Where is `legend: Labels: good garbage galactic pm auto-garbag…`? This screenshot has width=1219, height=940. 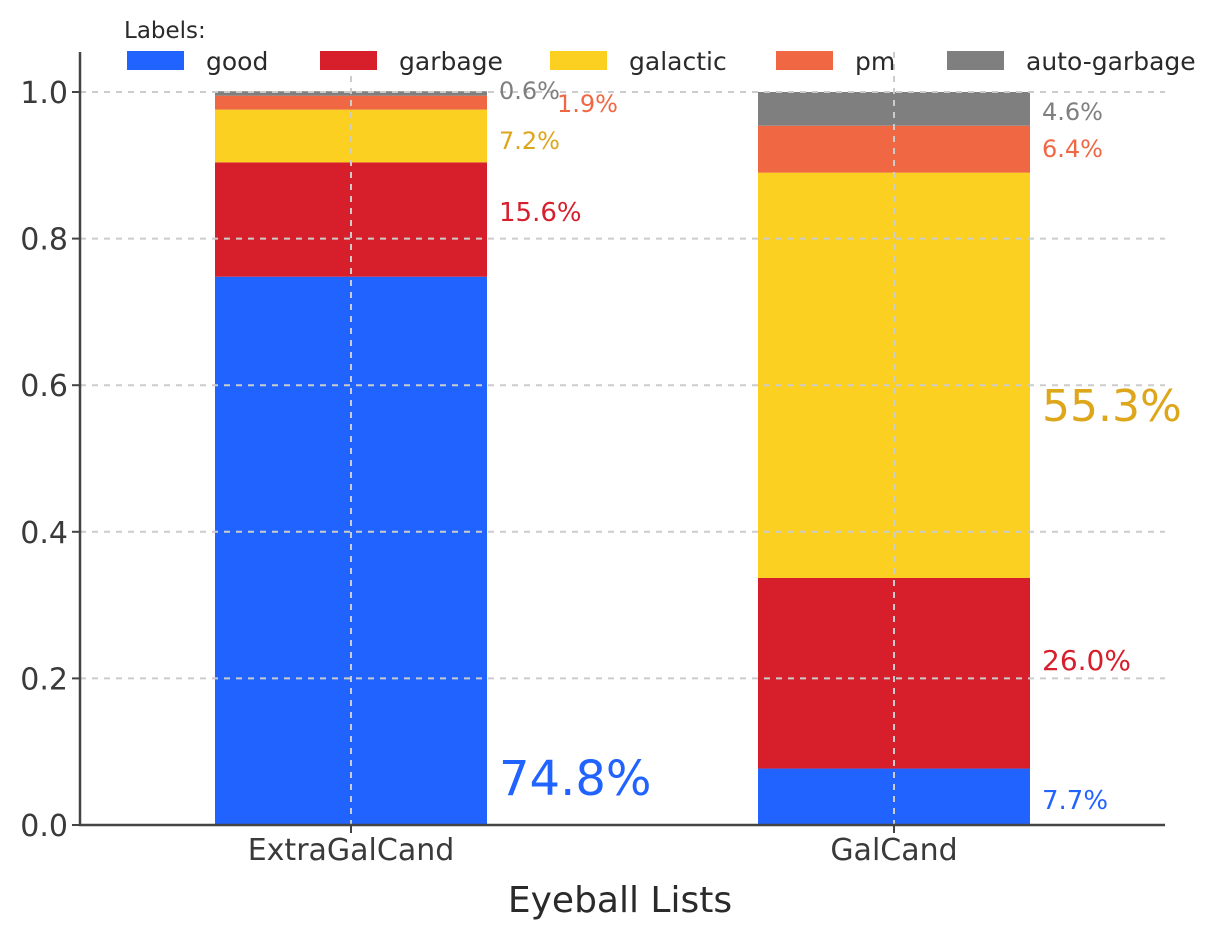
legend: Labels: good garbage galactic pm auto-garbag… is located at coordinates (660, 47).